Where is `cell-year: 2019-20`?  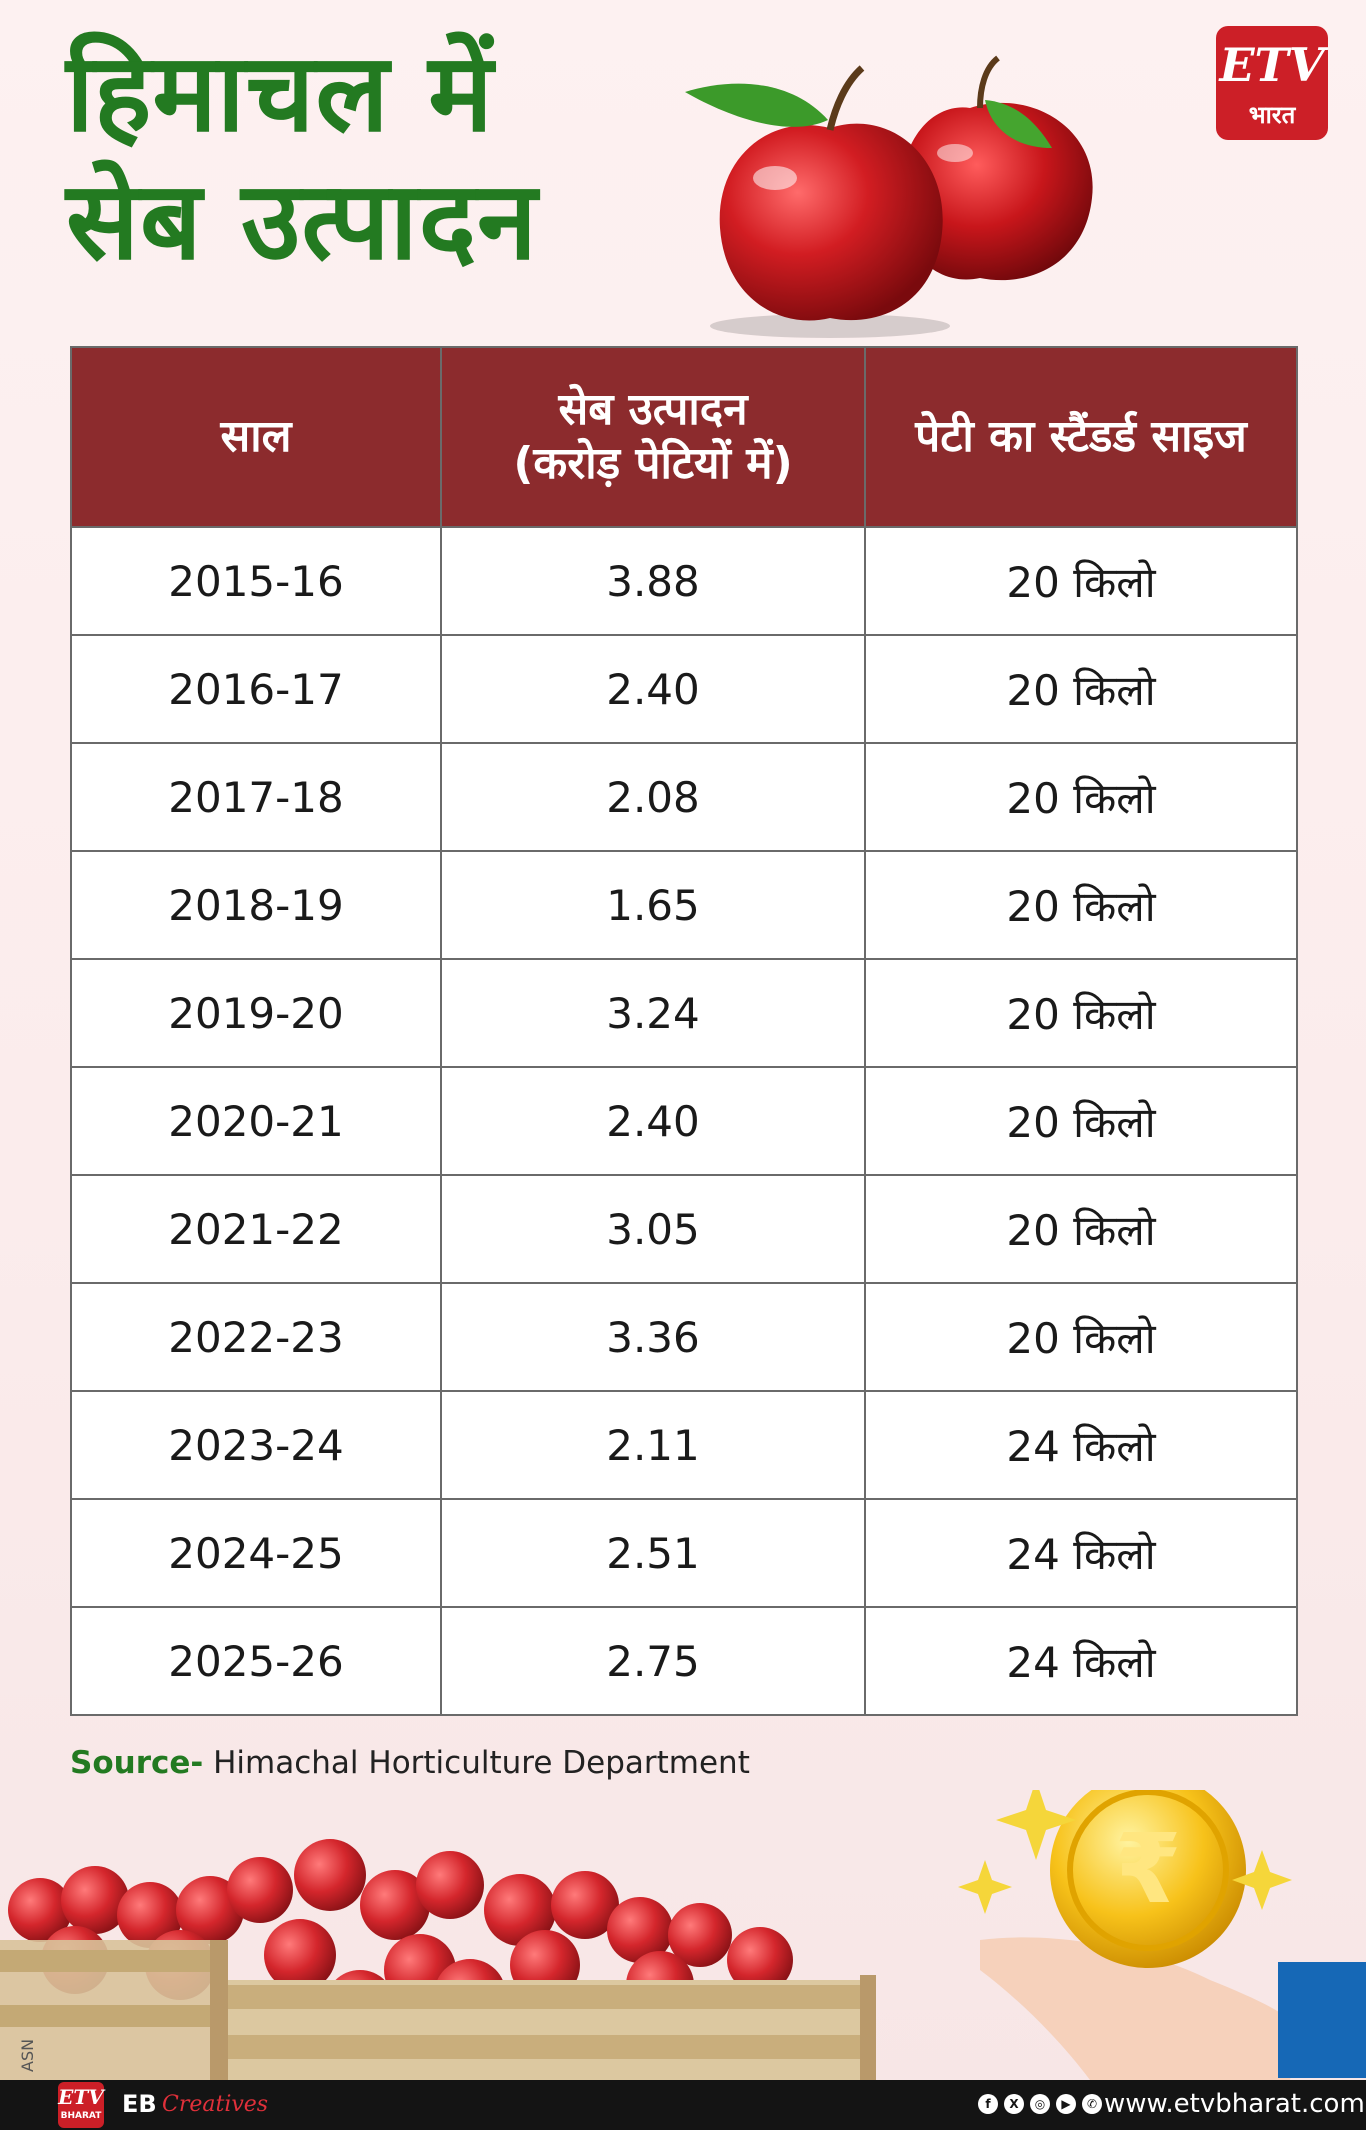 cell-year: 2019-20 is located at coordinates (256, 1013).